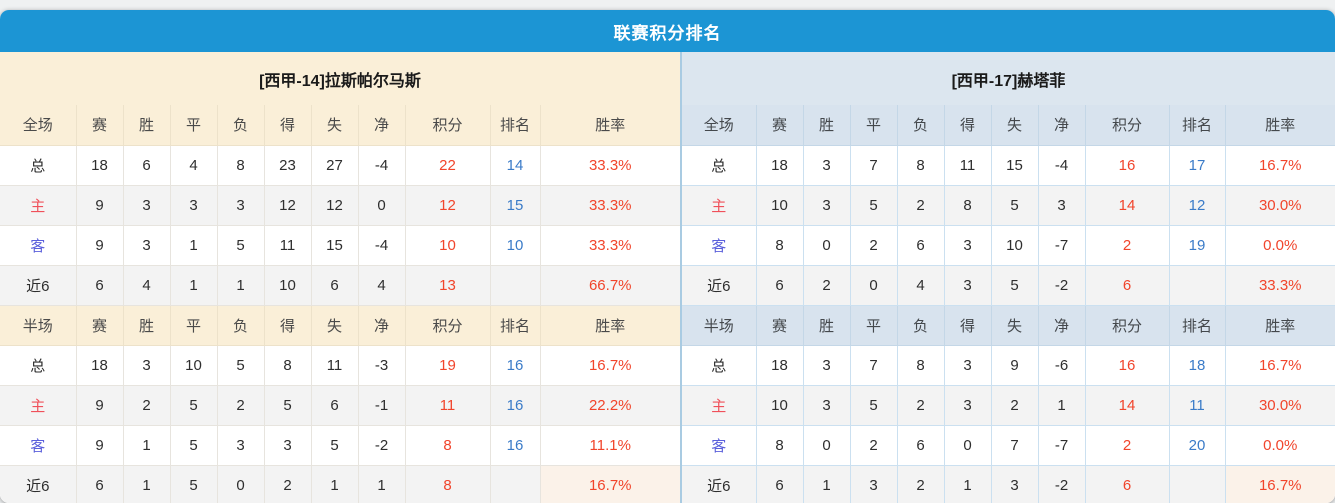 This screenshot has width=1335, height=503. I want to click on points-cell: 19, so click(447, 365).